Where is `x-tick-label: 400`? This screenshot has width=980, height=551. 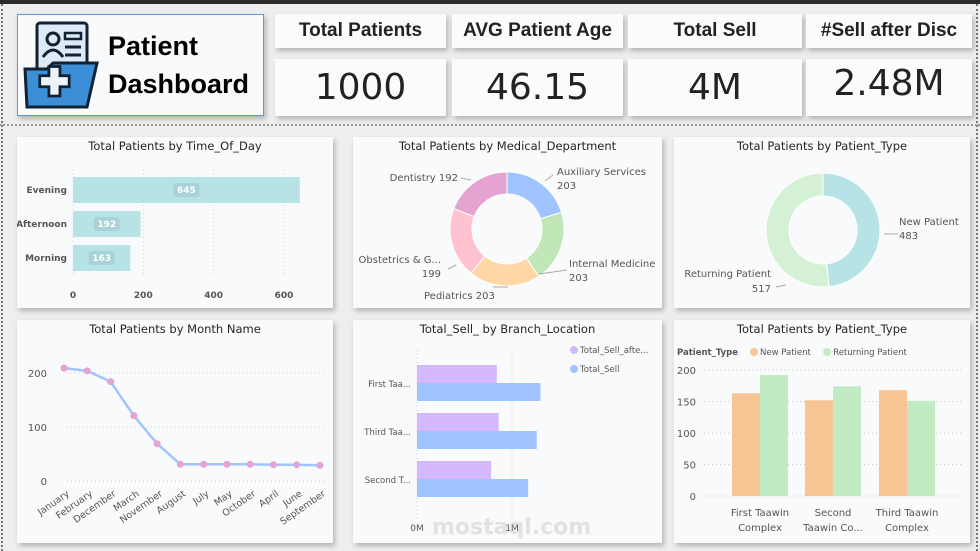 x-tick-label: 400 is located at coordinates (213, 296).